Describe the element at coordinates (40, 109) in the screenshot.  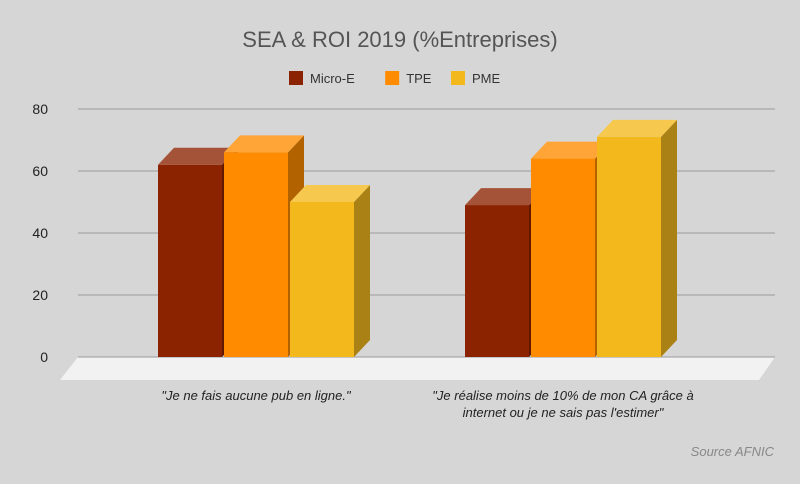
I see `y-tick-label: 80` at that location.